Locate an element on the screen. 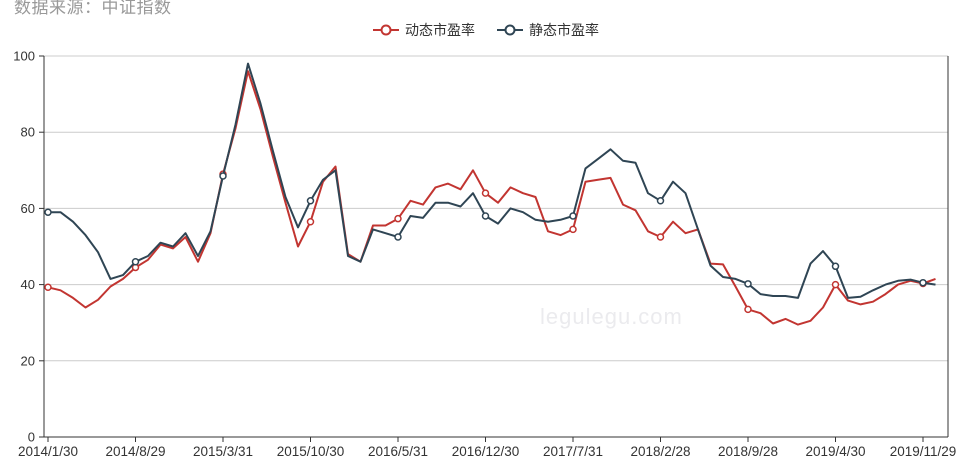 The width and height of the screenshot is (972, 461). legend-label-dynamic-pe: 动态市盈率 is located at coordinates (440, 30).